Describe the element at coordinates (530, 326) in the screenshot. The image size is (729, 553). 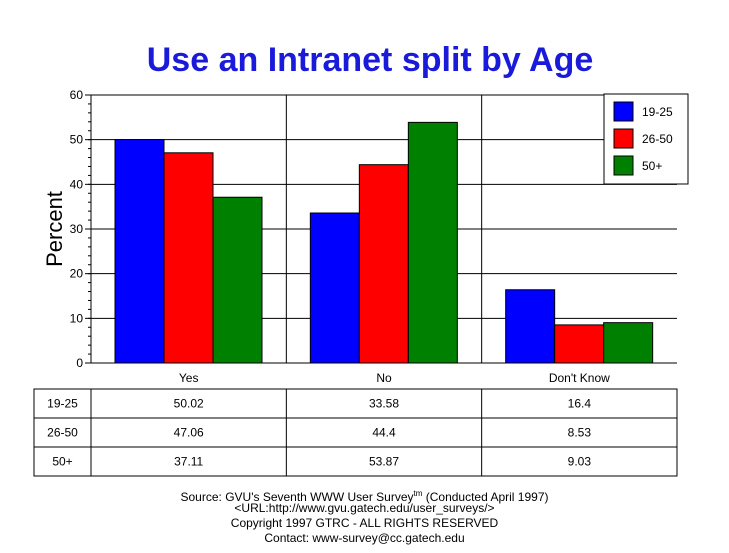
I see `bar-19-25-Don't Know` at that location.